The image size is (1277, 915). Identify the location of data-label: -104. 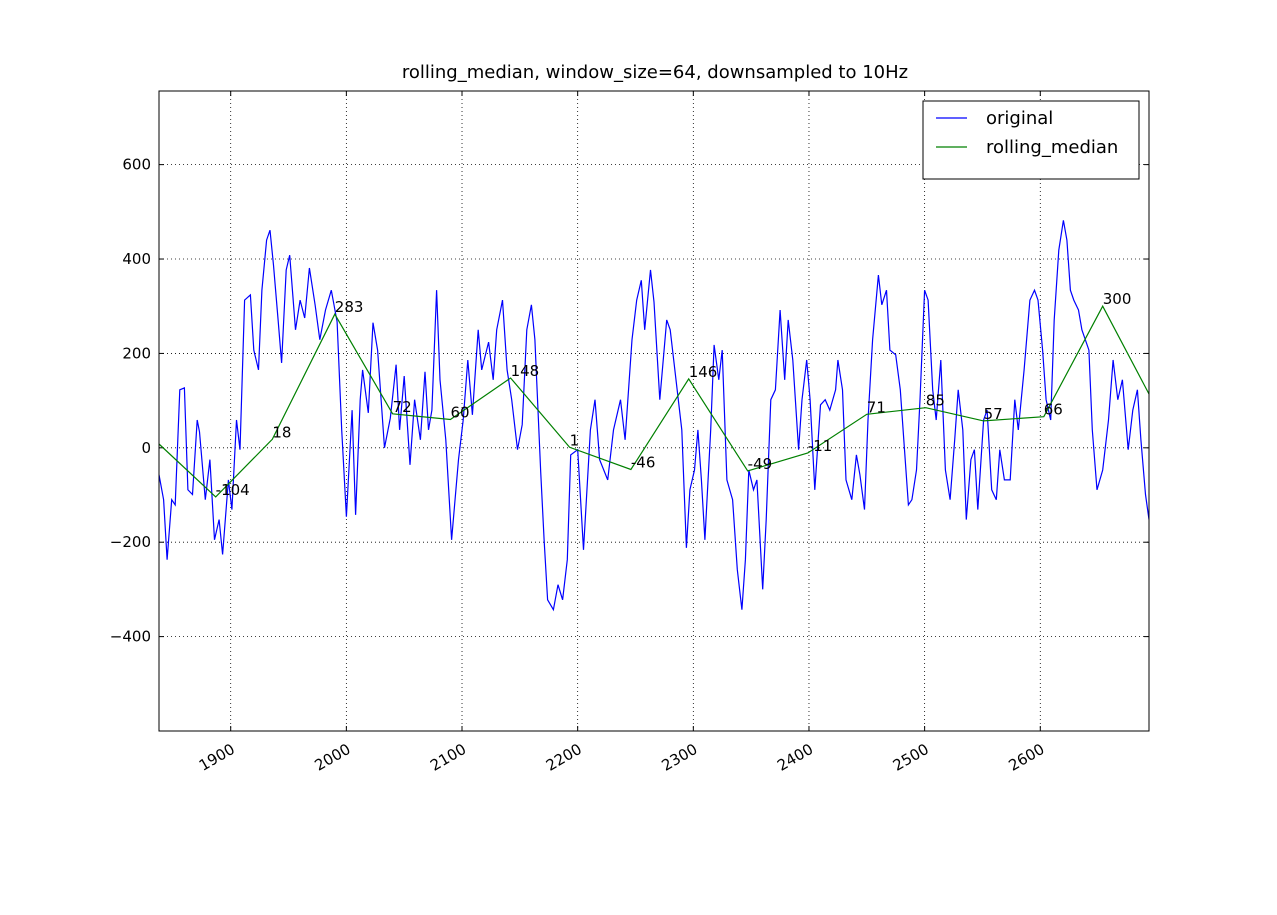
(233, 490).